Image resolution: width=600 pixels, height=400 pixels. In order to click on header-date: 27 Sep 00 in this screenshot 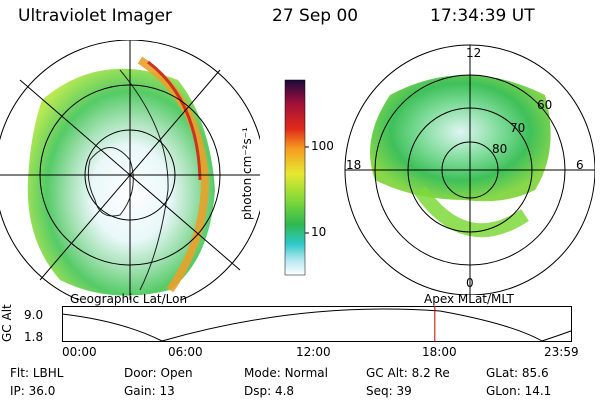, I will do `click(315, 16)`.